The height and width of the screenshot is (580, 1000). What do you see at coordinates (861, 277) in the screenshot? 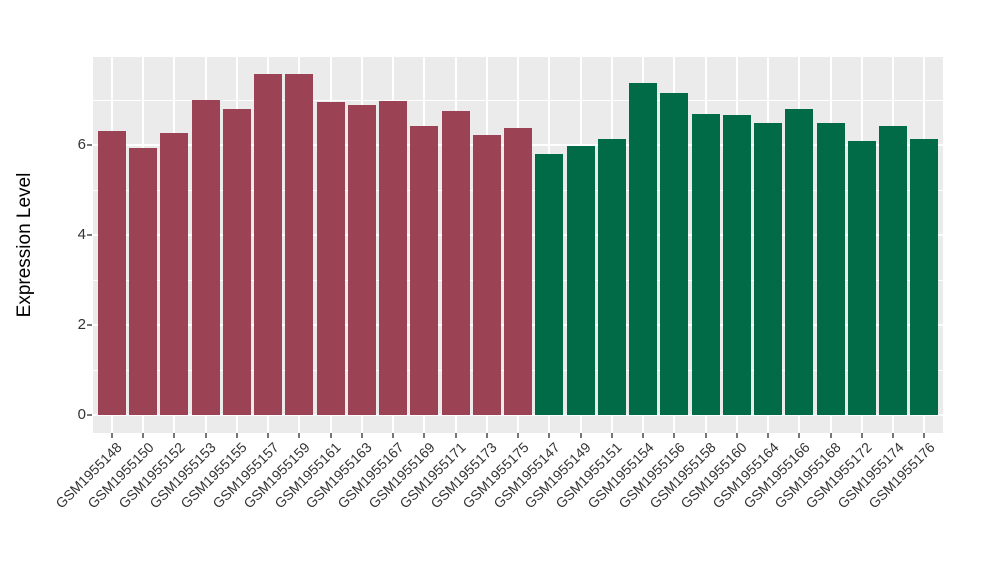
I see `bar-GSM1955172` at bounding box center [861, 277].